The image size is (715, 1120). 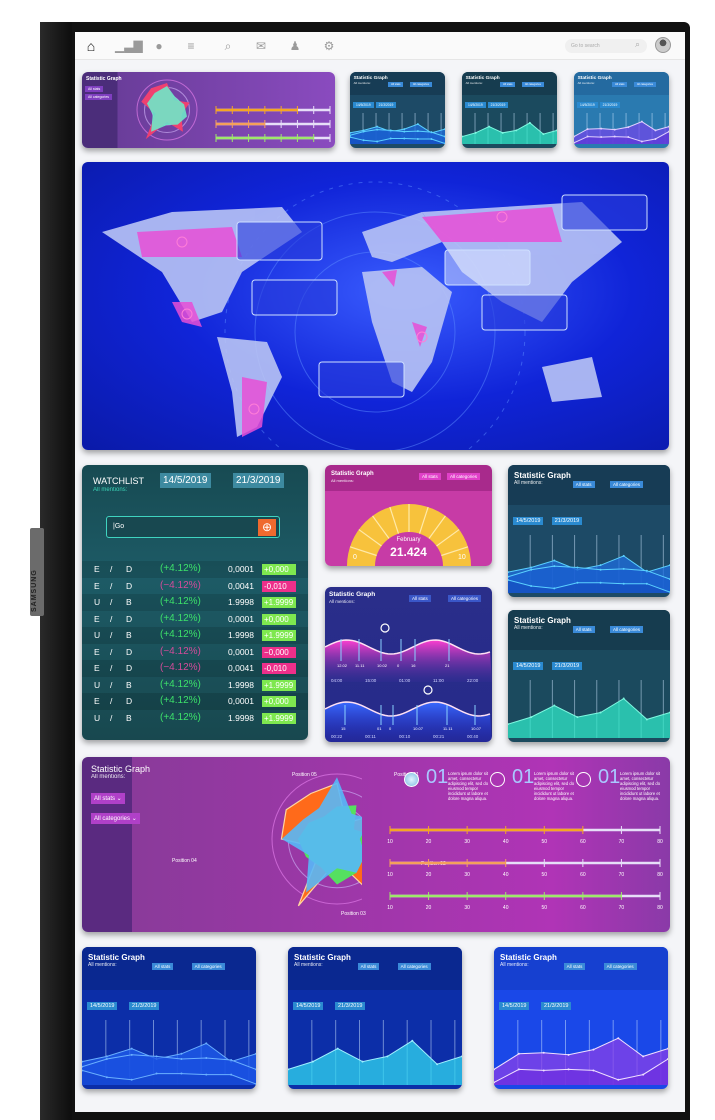 I want to click on card-subtitle: All mentions:, so click(x=108, y=777).